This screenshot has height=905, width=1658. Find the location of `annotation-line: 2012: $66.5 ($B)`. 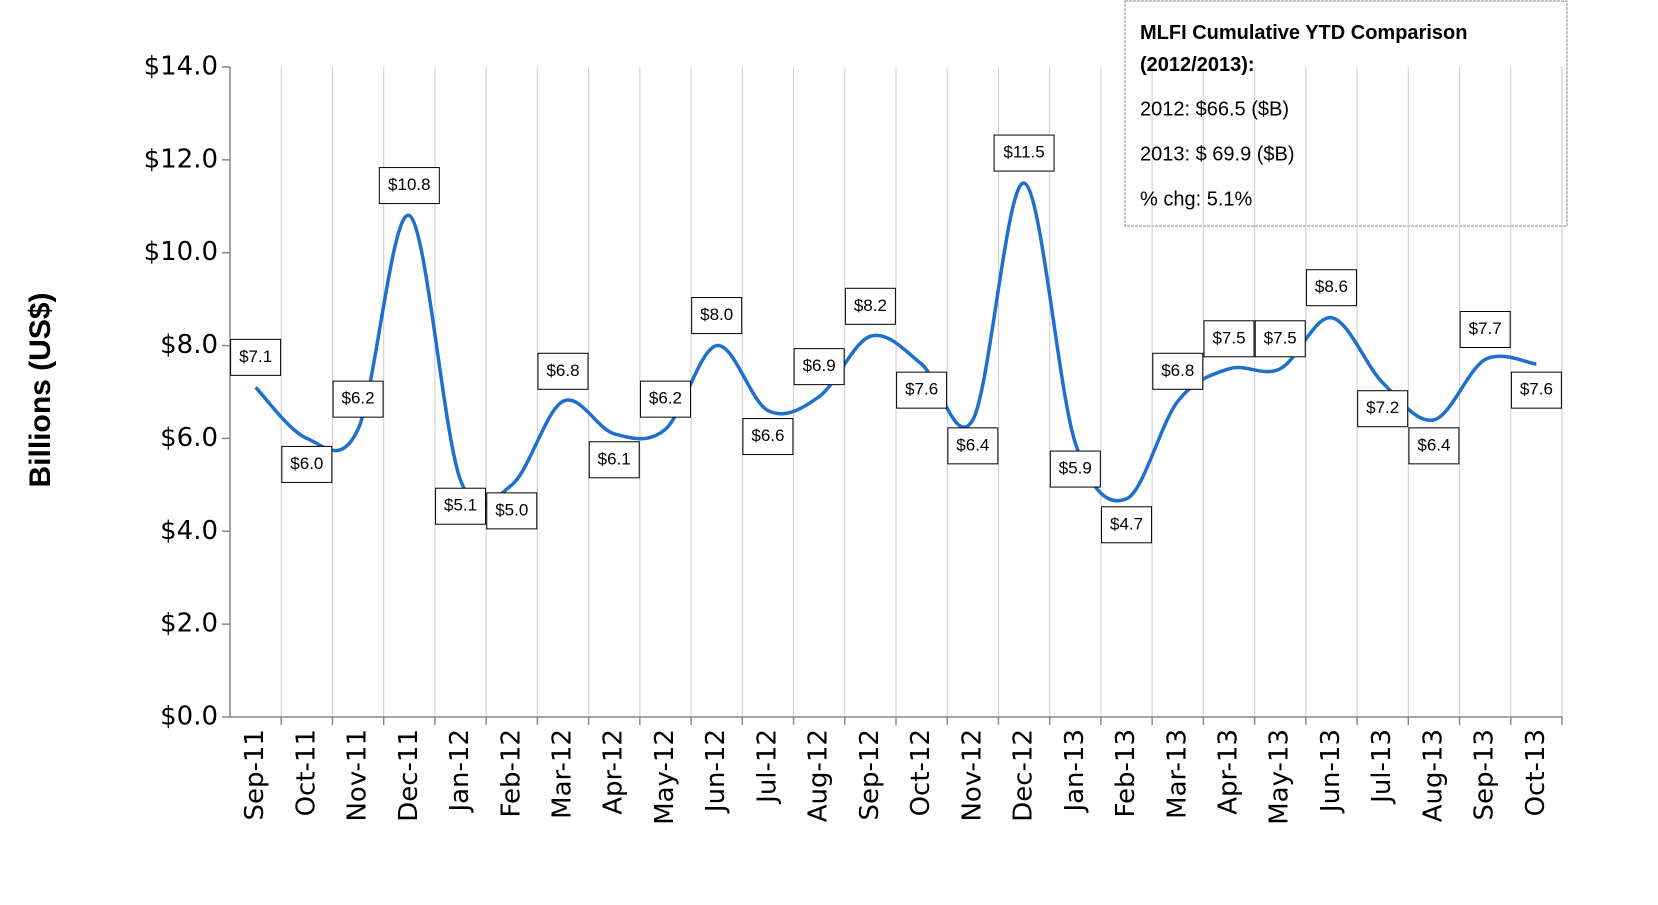

annotation-line: 2012: $66.5 ($B) is located at coordinates (1214, 109).